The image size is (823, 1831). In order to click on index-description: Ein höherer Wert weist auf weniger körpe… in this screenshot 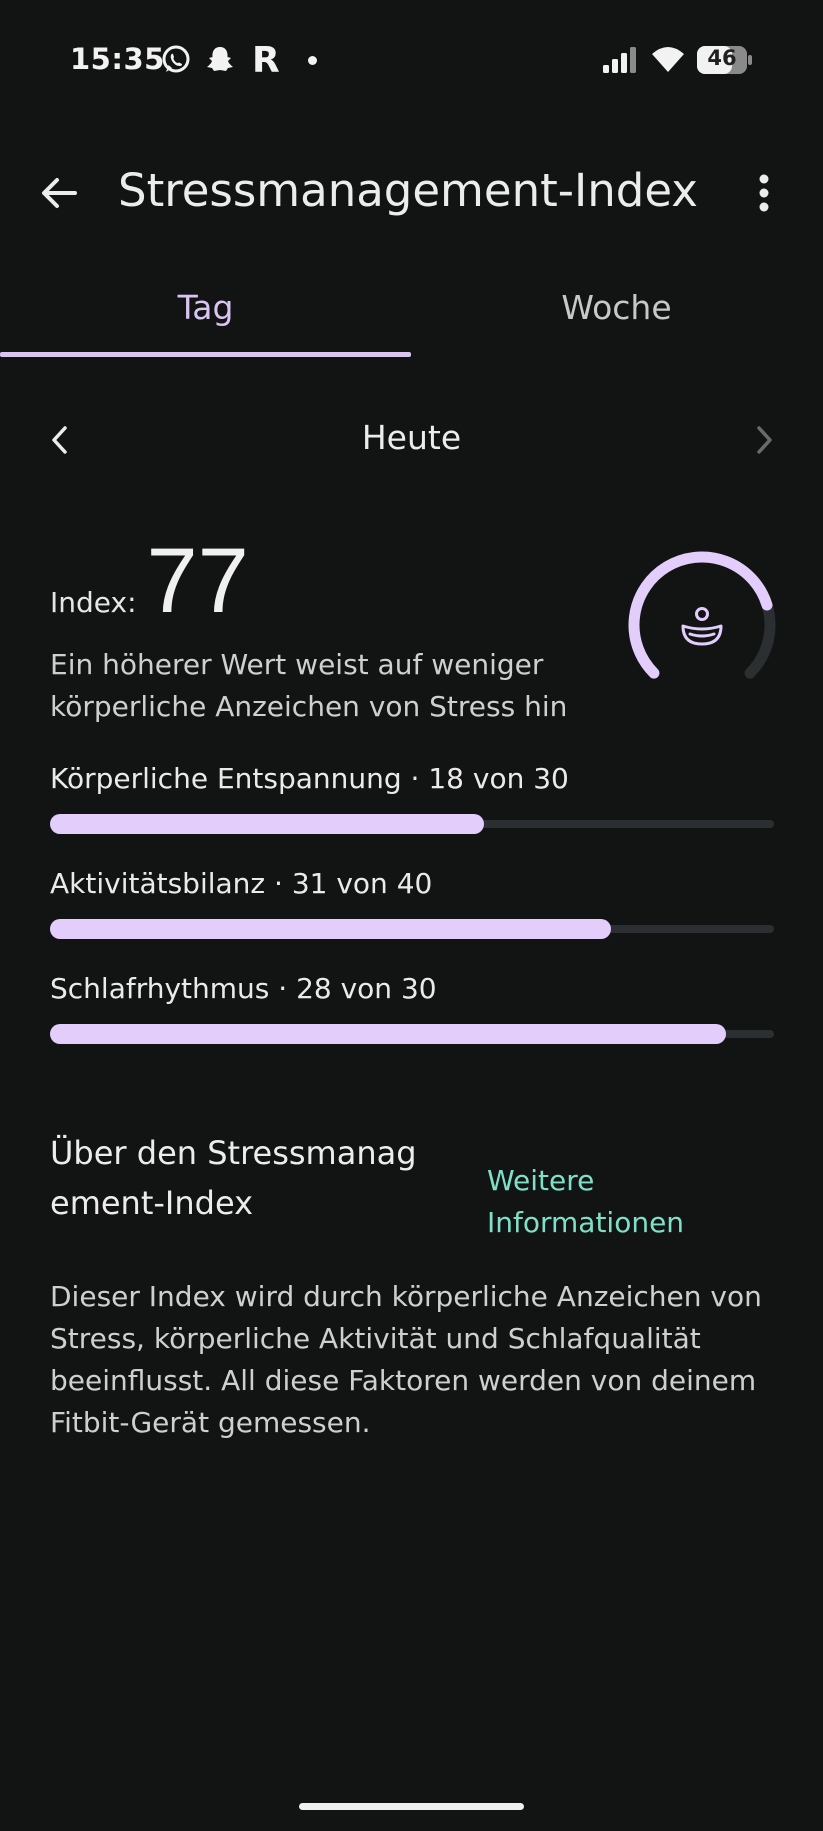, I will do `click(309, 685)`.